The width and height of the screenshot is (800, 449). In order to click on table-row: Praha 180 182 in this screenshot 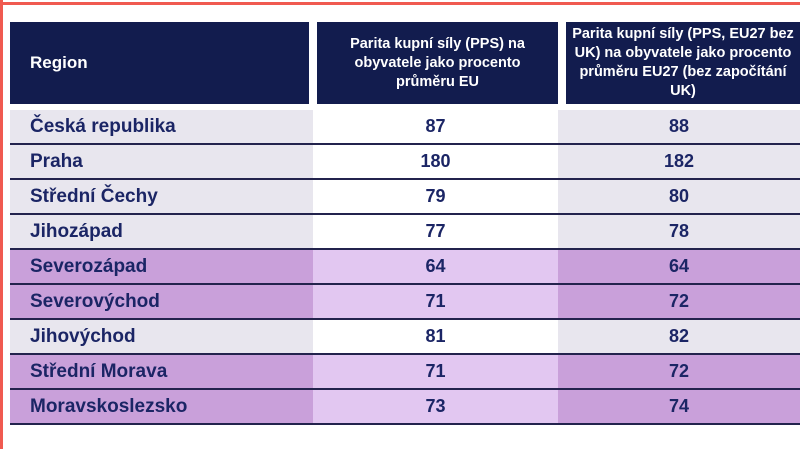, I will do `click(405, 162)`.